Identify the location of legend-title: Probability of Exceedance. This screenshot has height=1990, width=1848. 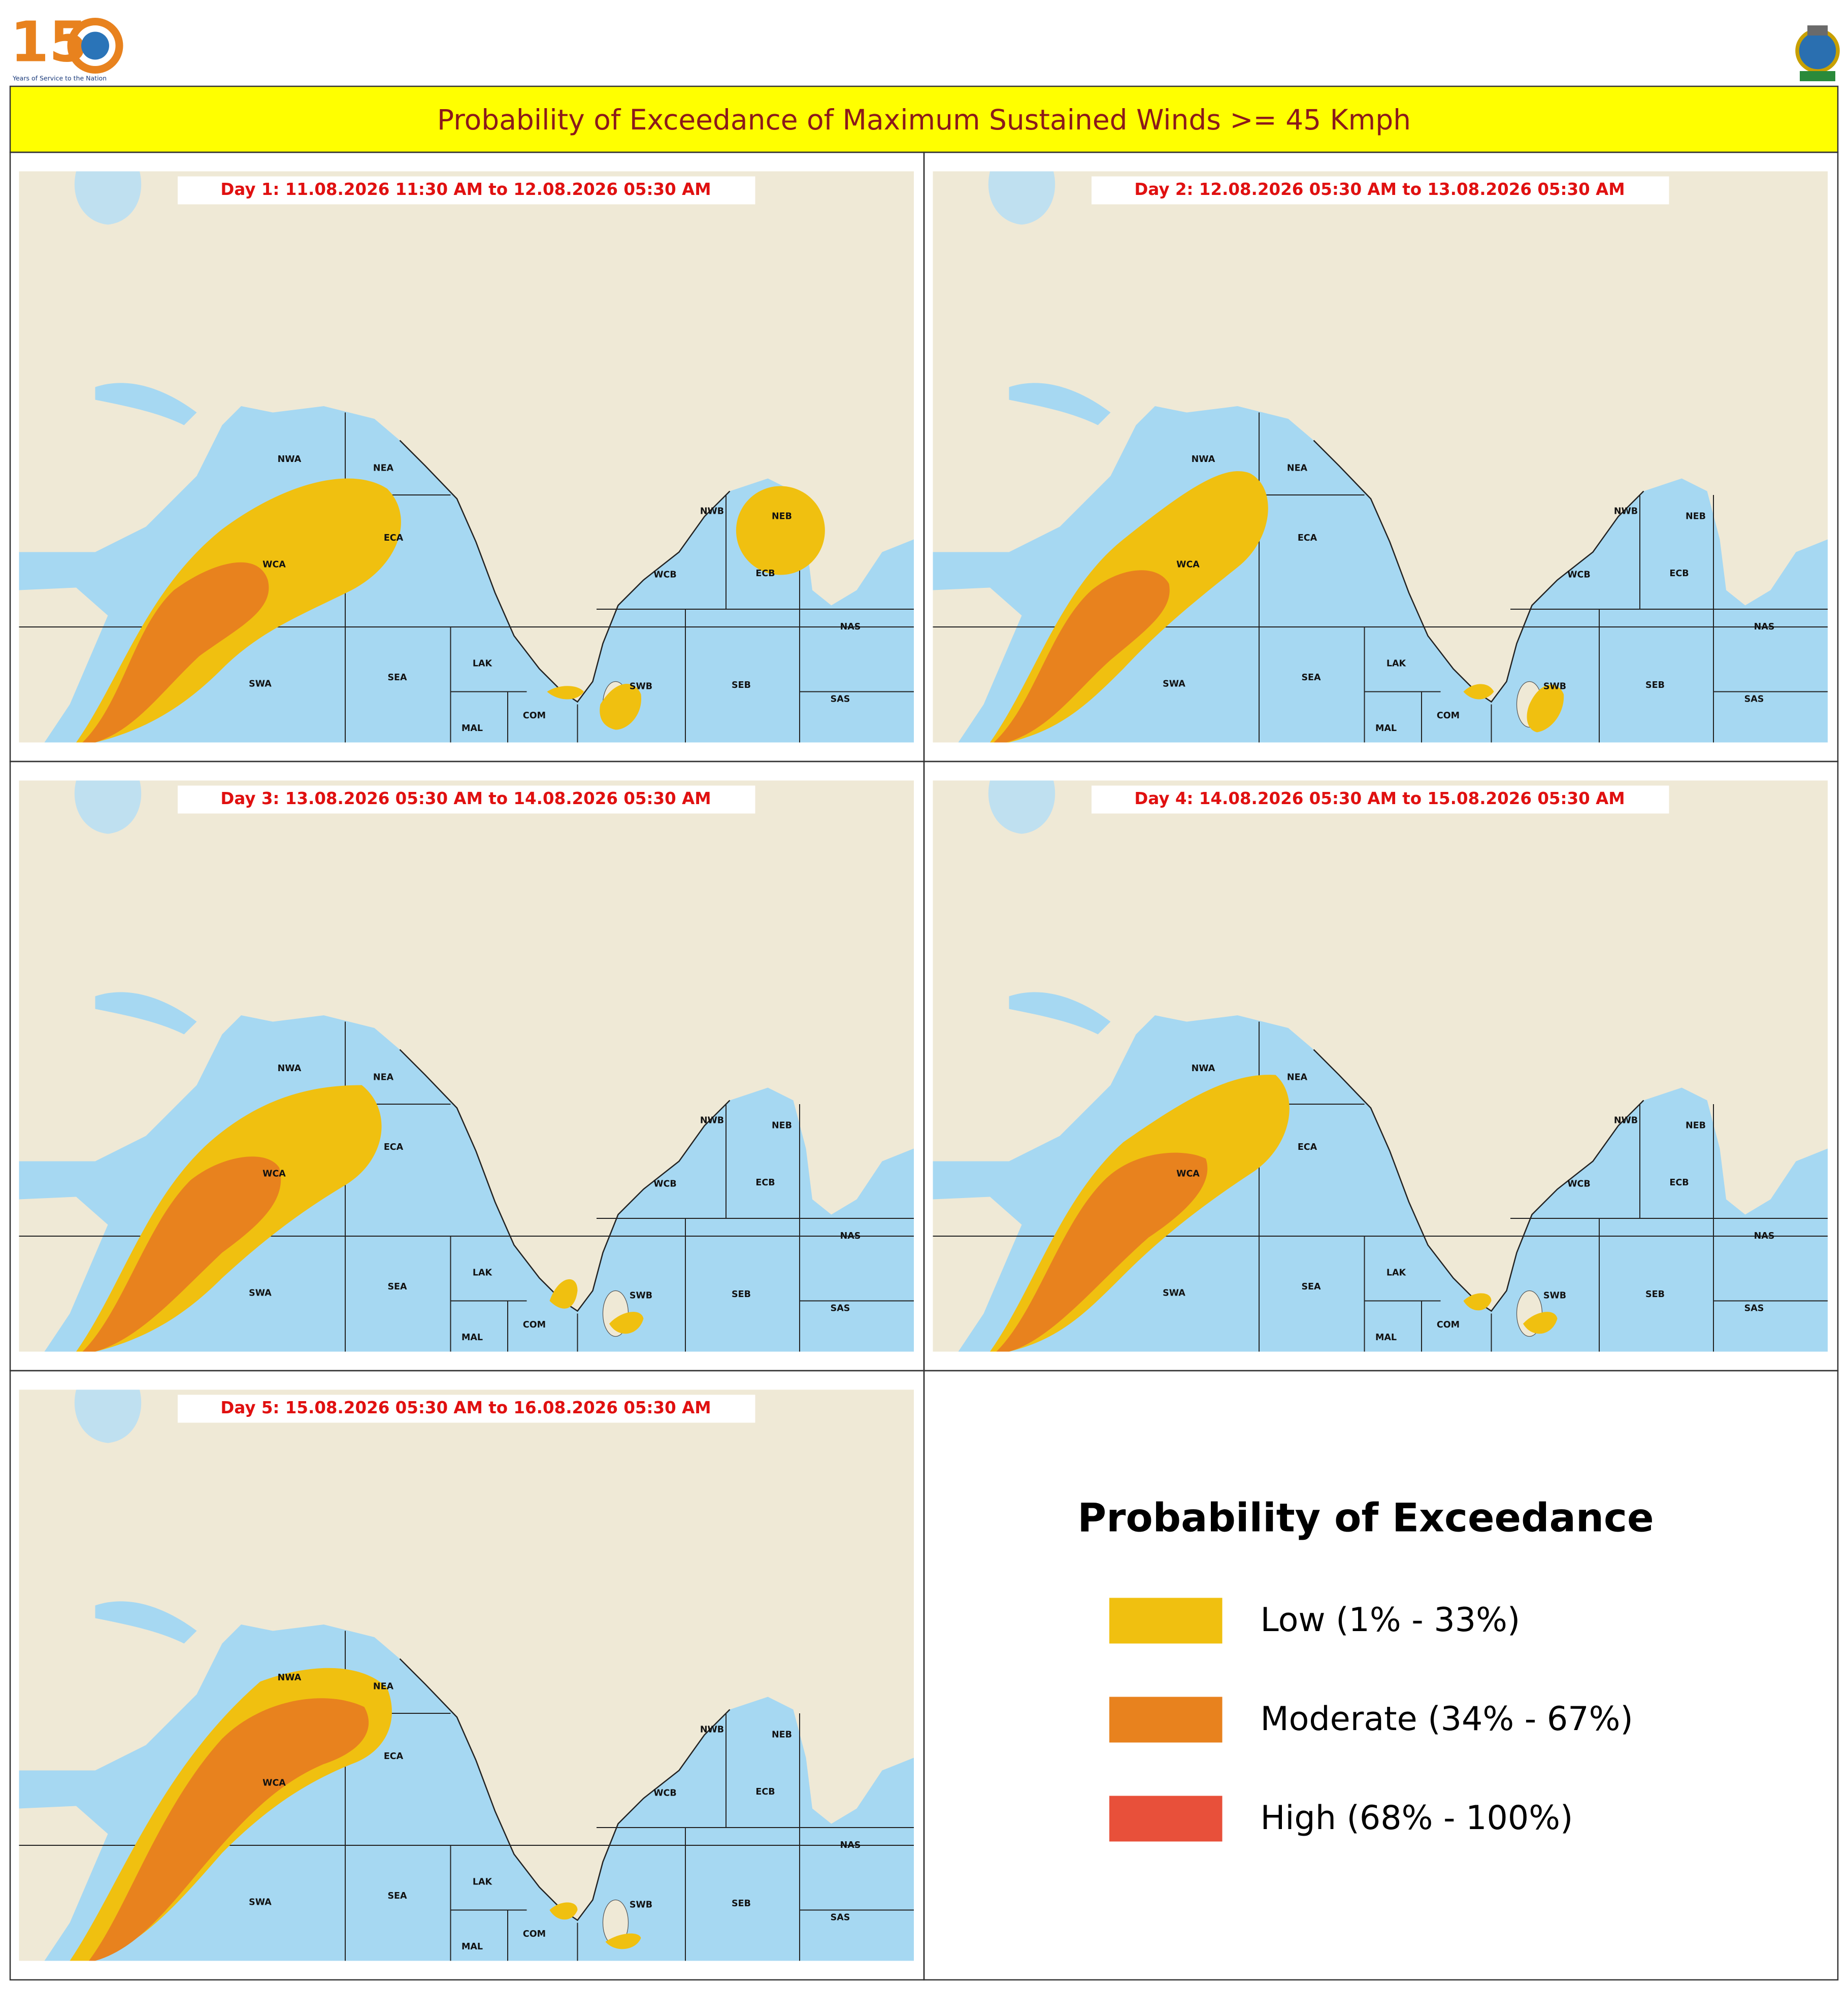
(1365, 1518).